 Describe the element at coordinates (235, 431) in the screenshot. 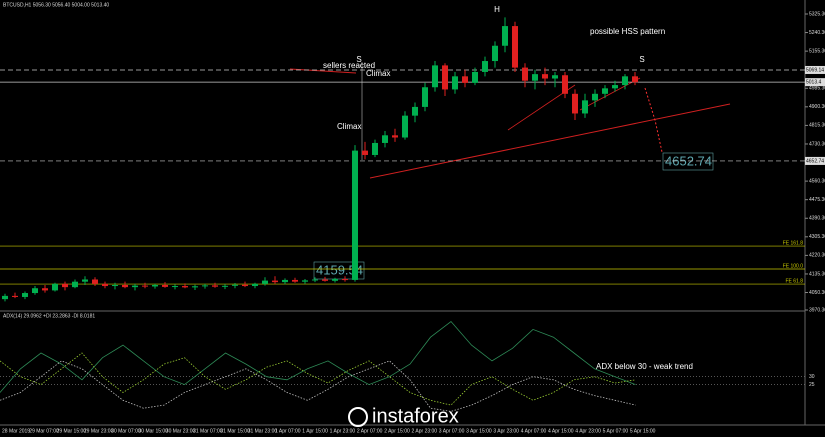

I see `x-tick-label: 31 Mar 15:00` at that location.